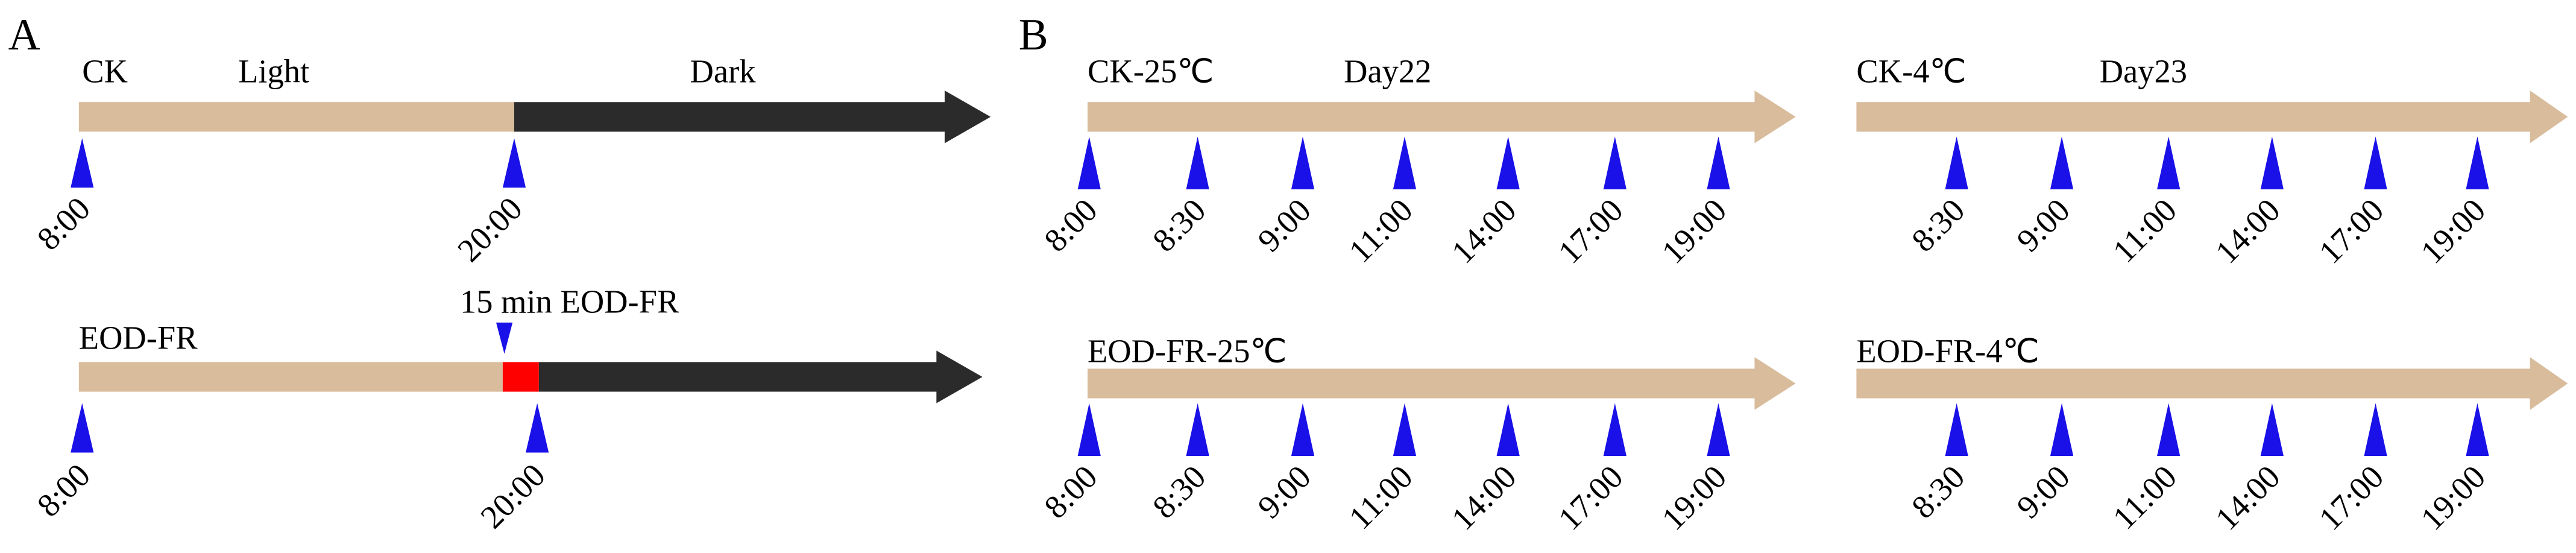  What do you see at coordinates (1947, 350) in the screenshot?
I see `timeline-title: EOD-FR-4℃` at bounding box center [1947, 350].